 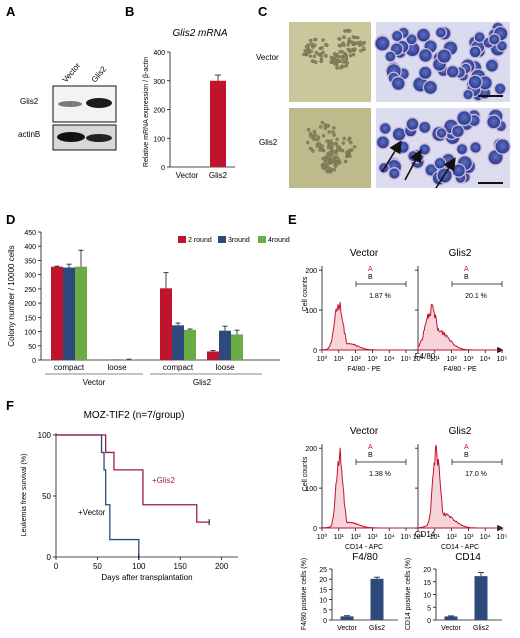 What do you see at coordinates (451, 618) in the screenshot?
I see `E4-bar-vector` at bounding box center [451, 618].